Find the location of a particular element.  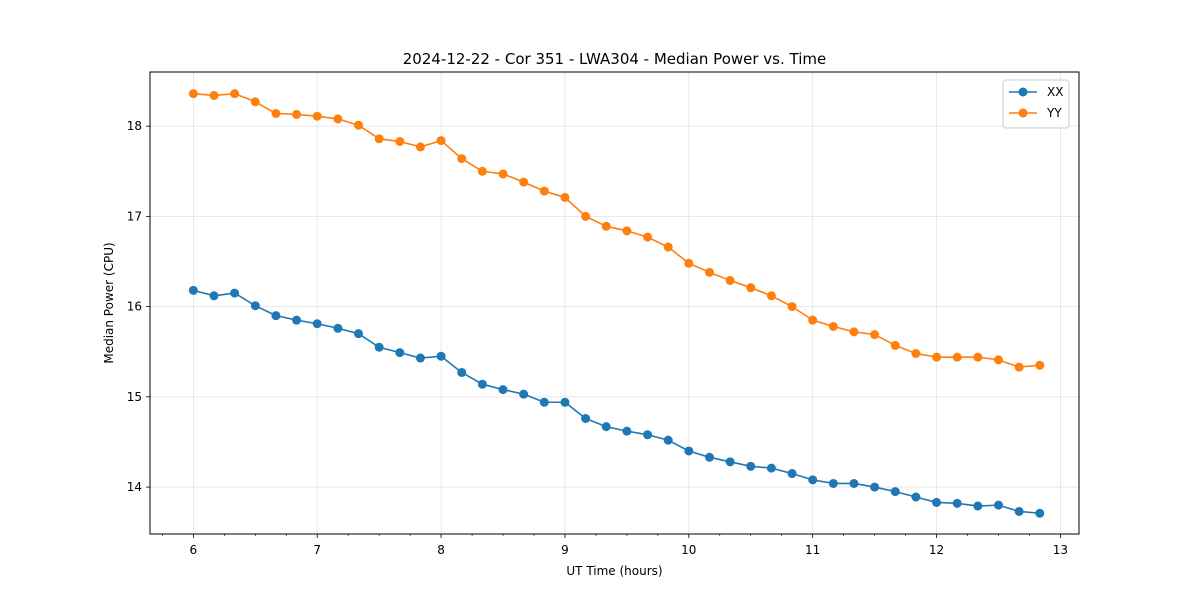

y-axis: 14 15 16 17 18 is located at coordinates (138, 306).